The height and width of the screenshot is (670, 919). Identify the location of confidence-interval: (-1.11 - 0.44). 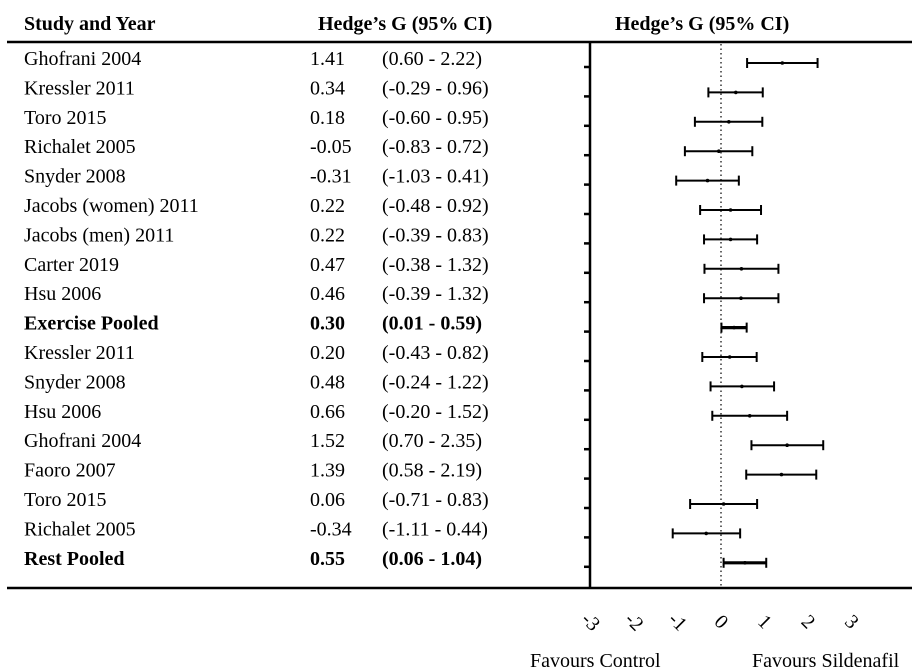
(435, 529).